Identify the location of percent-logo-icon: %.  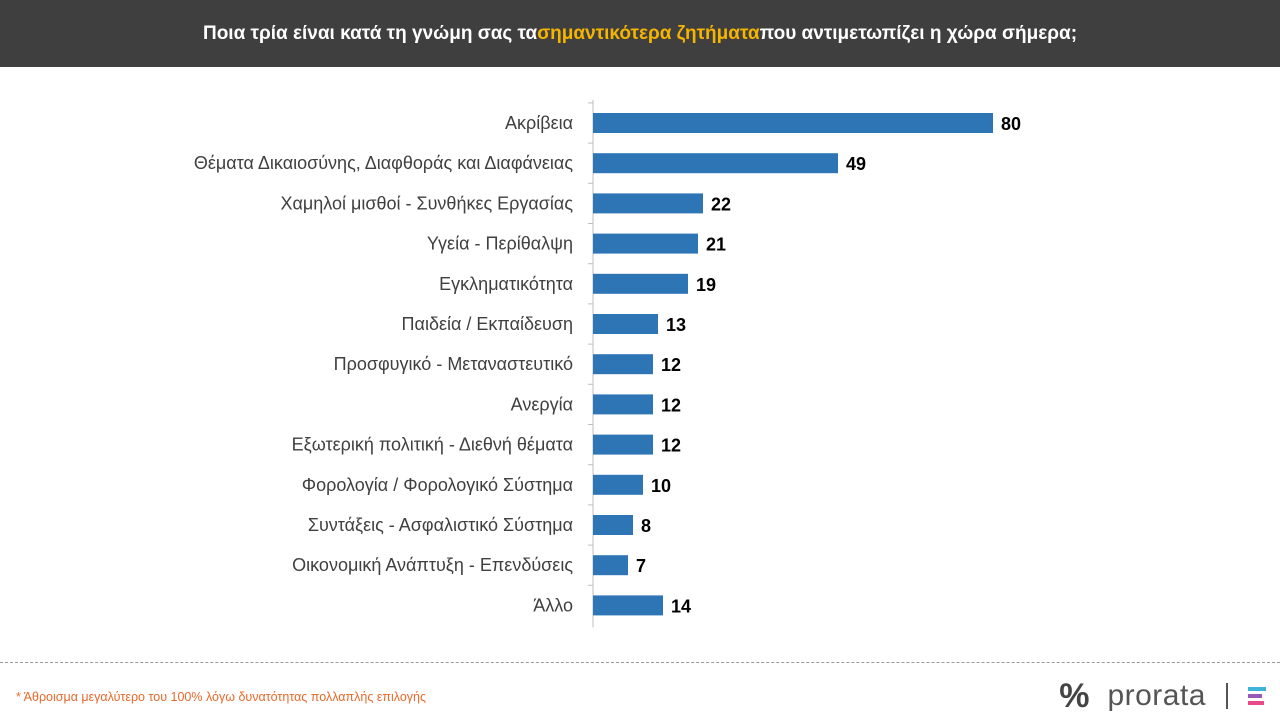
(1074, 695).